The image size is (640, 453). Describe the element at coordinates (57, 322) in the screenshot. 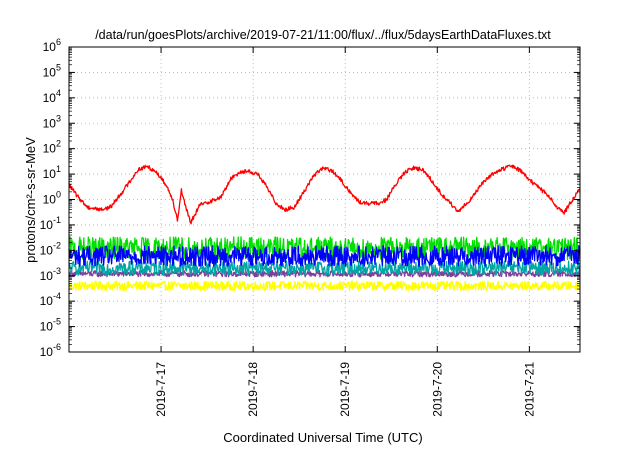

I see `y-tick-label-exponent: -5` at that location.